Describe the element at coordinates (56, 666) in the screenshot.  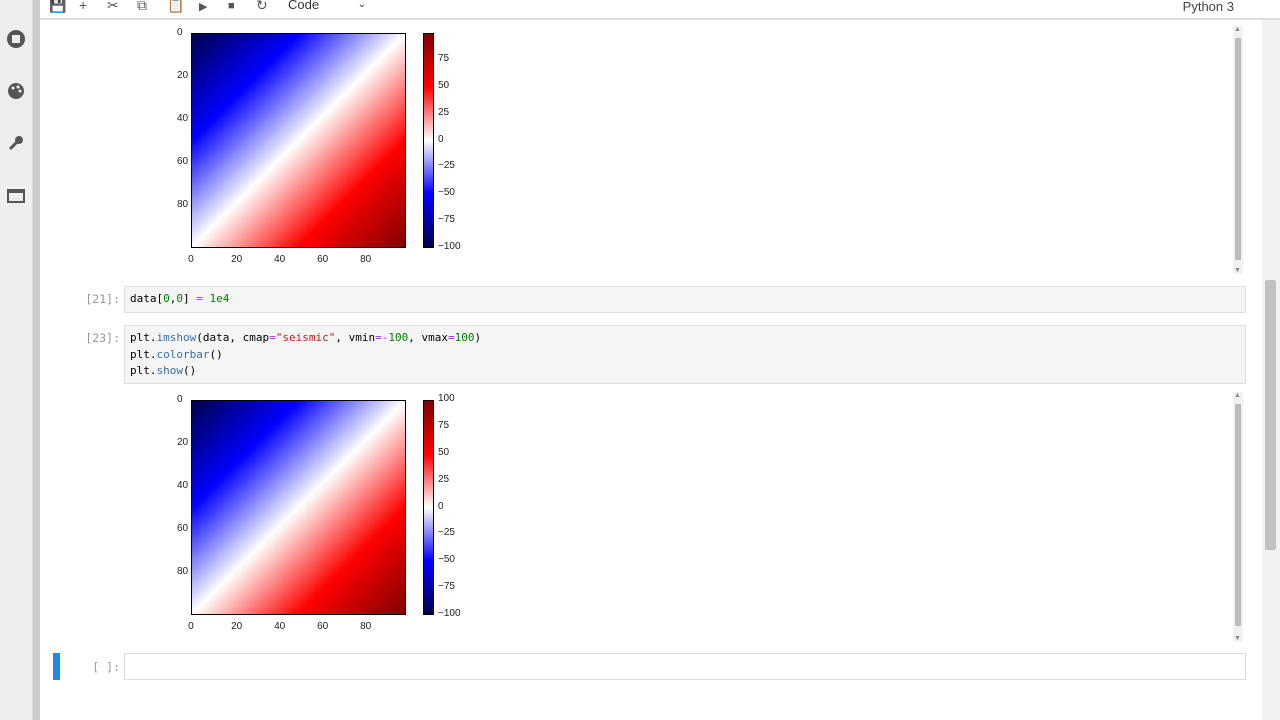
I see `active-cell-indicator` at that location.